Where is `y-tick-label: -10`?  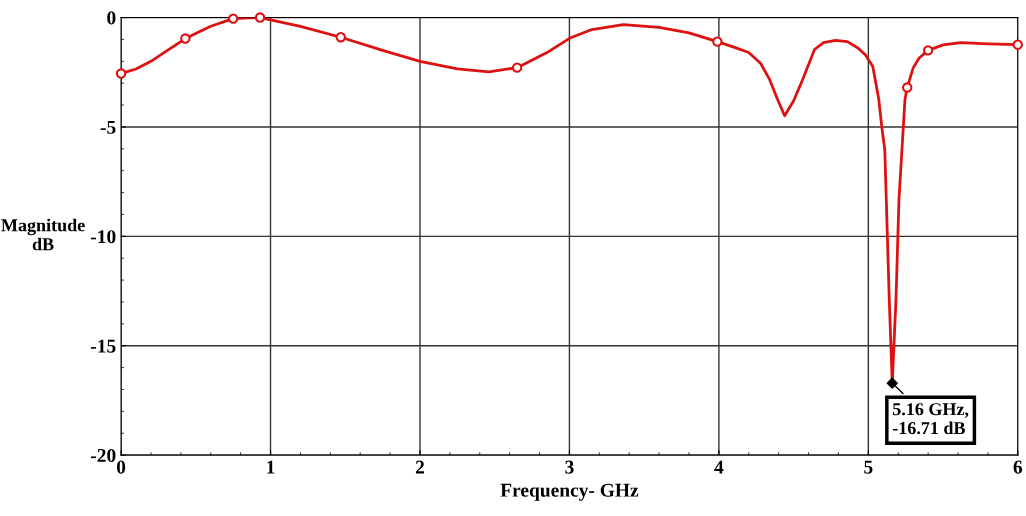 y-tick-label: -10 is located at coordinates (103, 237).